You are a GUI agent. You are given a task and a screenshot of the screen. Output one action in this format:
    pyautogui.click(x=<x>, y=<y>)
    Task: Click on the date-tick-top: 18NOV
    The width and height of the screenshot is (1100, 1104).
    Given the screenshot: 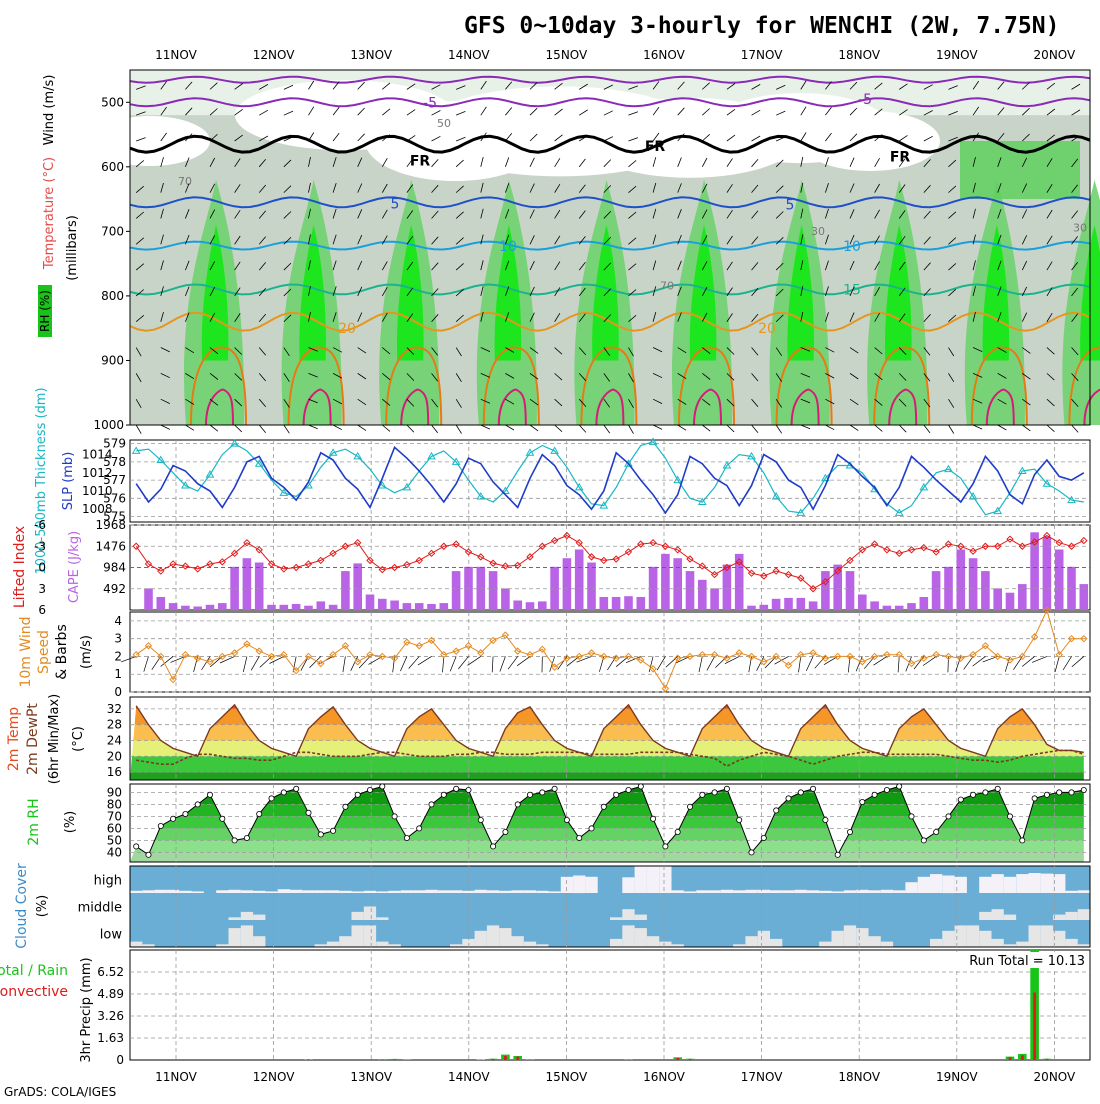 What is the action you would take?
    pyautogui.click(x=859, y=55)
    